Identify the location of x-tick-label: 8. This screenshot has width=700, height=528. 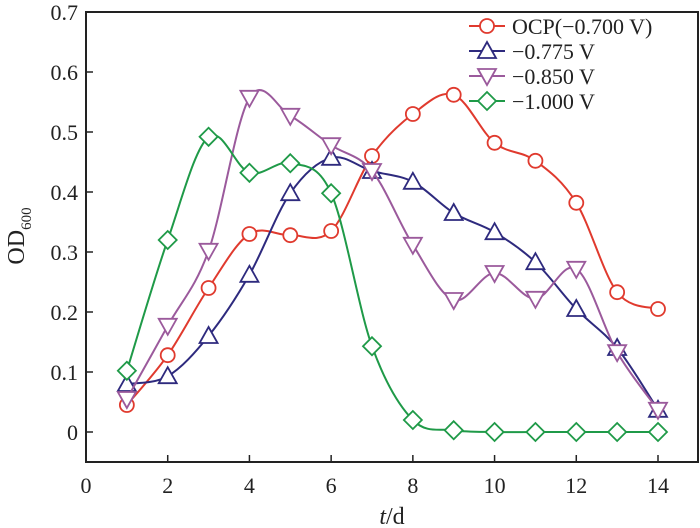
(412, 485).